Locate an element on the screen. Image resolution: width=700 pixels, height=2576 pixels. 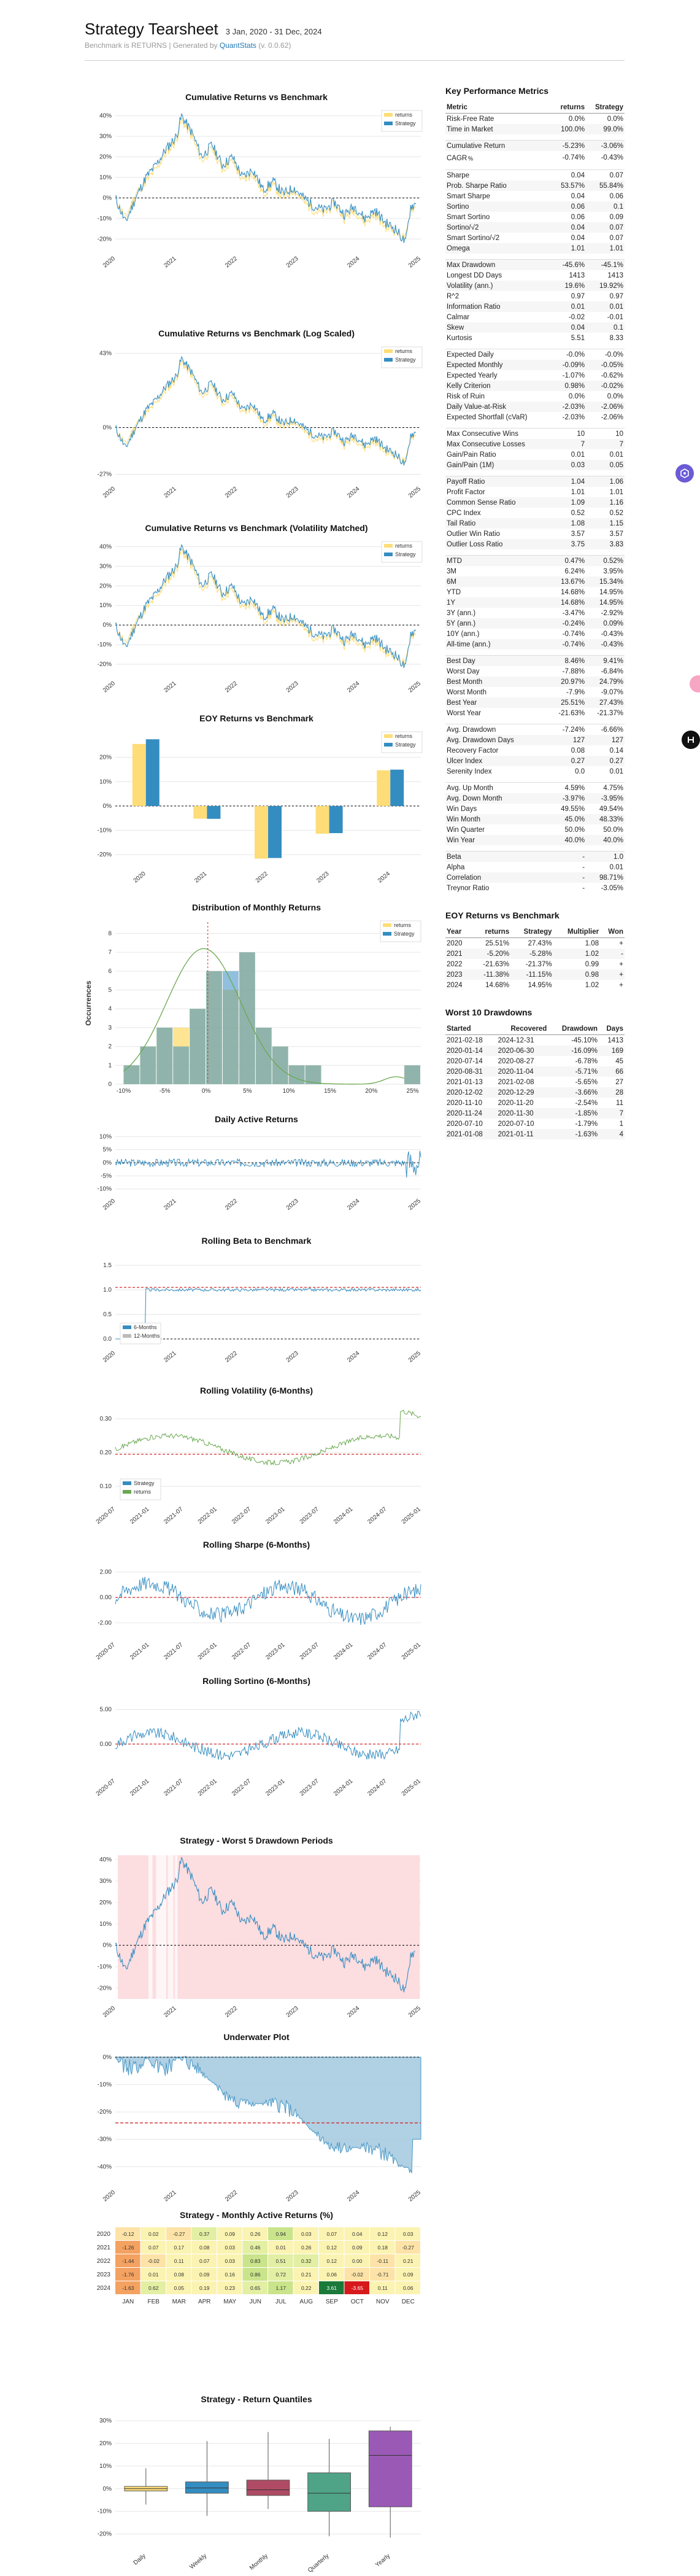
x-tick-label: Weekly is located at coordinates (198, 2561).